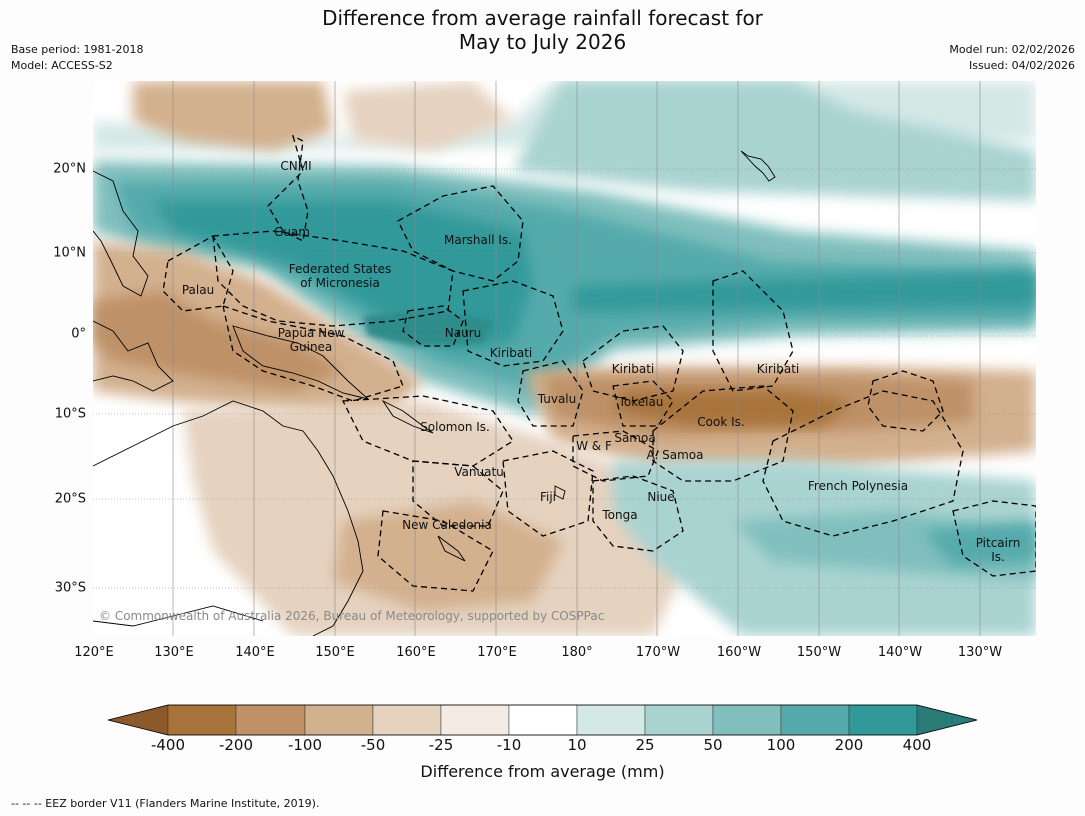 Image resolution: width=1085 pixels, height=816 pixels. What do you see at coordinates (633, 369) in the screenshot?
I see `place-kiribati-central: Kiribati` at bounding box center [633, 369].